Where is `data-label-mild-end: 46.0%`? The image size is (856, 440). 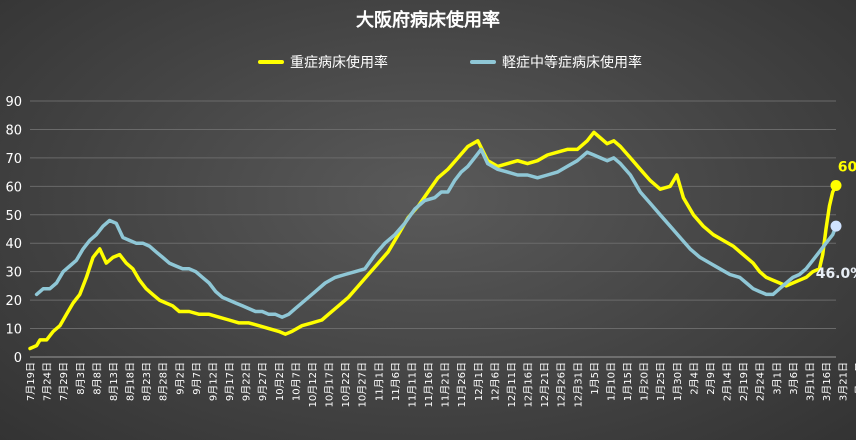
data-label-mild-end: 46.0% is located at coordinates (836, 274).